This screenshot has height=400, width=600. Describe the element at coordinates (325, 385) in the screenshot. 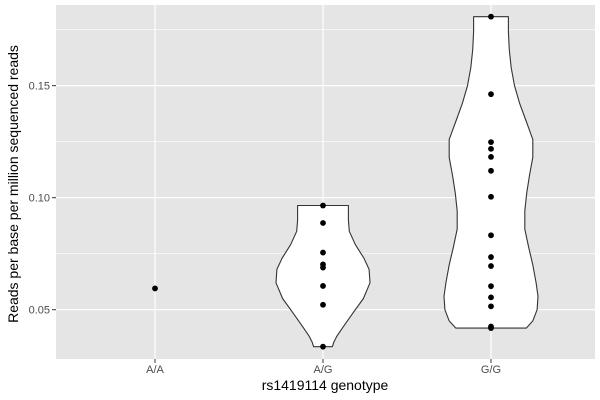

I see `x-axis-title: rs1419114 genotype` at that location.